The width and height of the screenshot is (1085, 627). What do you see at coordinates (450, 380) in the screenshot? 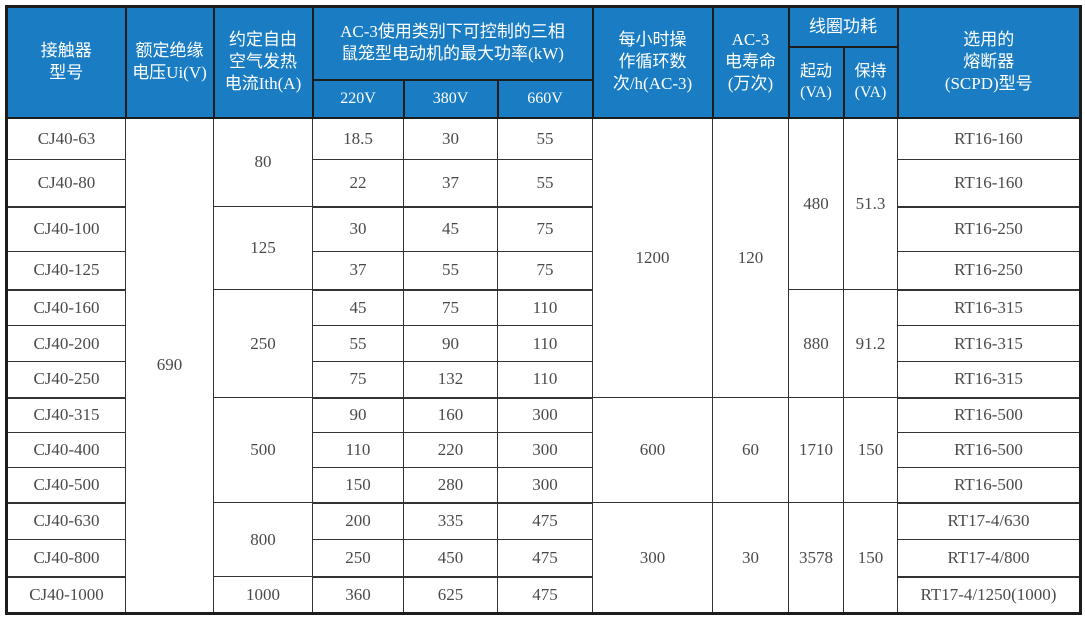
I see `value-cell: 132` at bounding box center [450, 380].